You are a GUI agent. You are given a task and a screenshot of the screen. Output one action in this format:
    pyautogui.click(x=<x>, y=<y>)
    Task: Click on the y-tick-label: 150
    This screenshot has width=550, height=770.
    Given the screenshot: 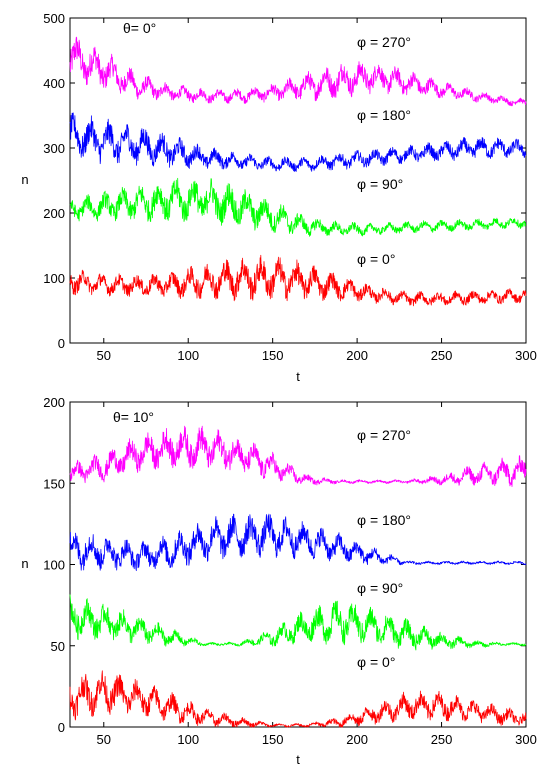 What is the action you would take?
    pyautogui.click(x=54, y=483)
    